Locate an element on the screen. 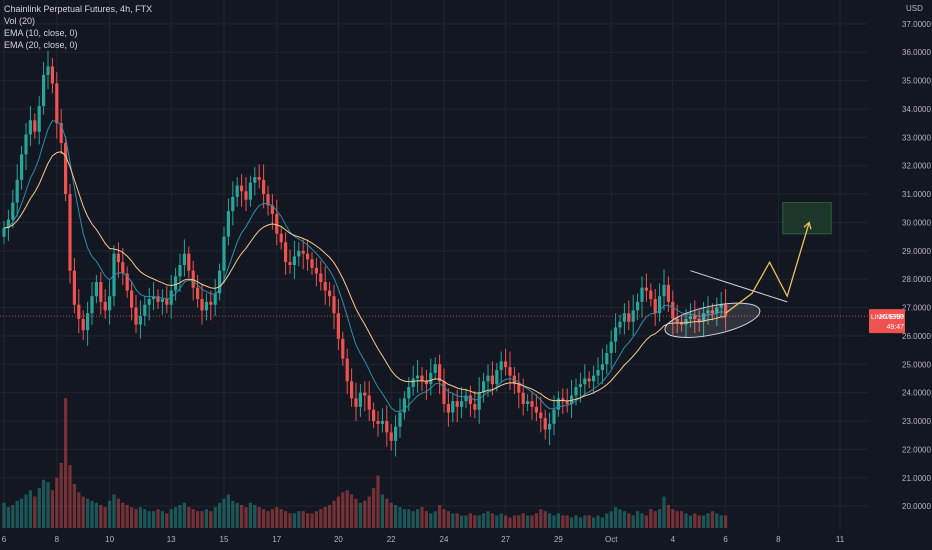 The width and height of the screenshot is (932, 550). time-axis: 6 8 10 13 15 17 20 22 24 27 29 Oct 4 6 8 11 is located at coordinates (423, 539).